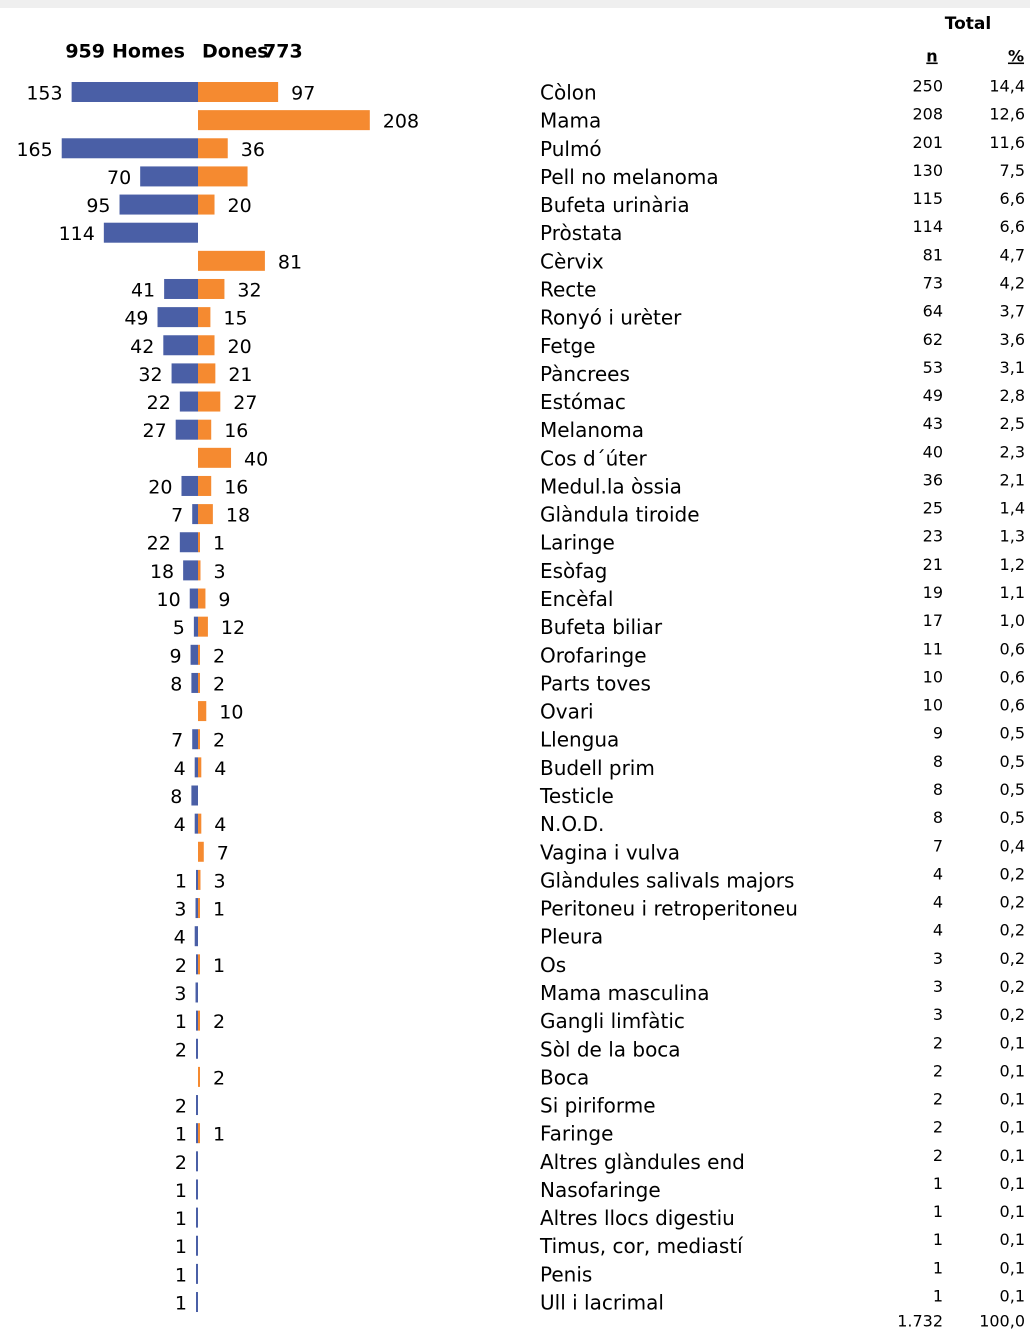 This screenshot has width=1030, height=1337. Describe the element at coordinates (1002, 1321) in the screenshot. I see `table-total-pct: 100,0` at that location.